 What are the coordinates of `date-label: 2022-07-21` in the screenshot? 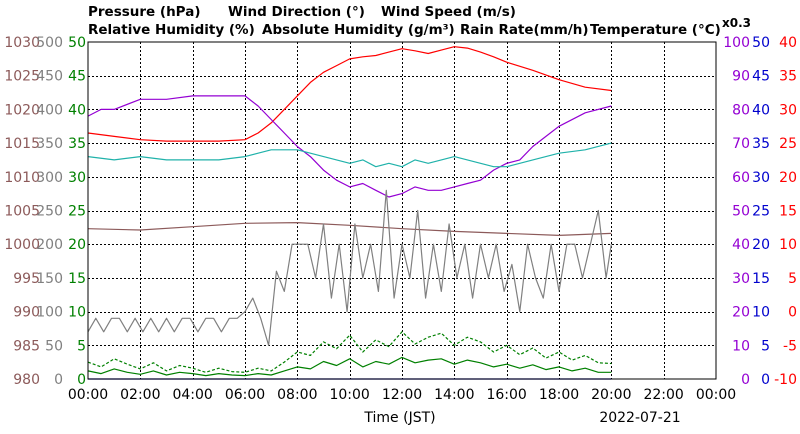 It's located at (639, 418).